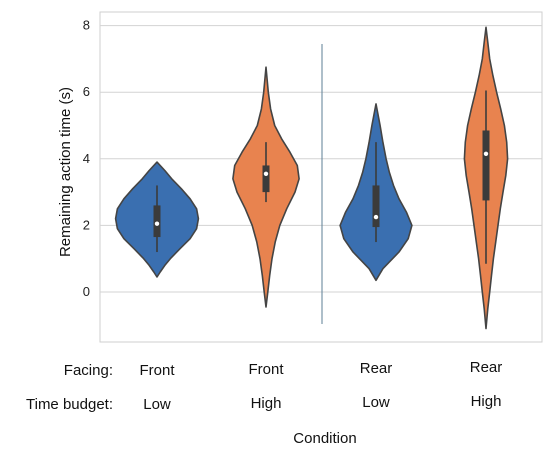 This screenshot has width=550, height=457. Describe the element at coordinates (324, 438) in the screenshot. I see `x-axis-title: Condition` at that location.